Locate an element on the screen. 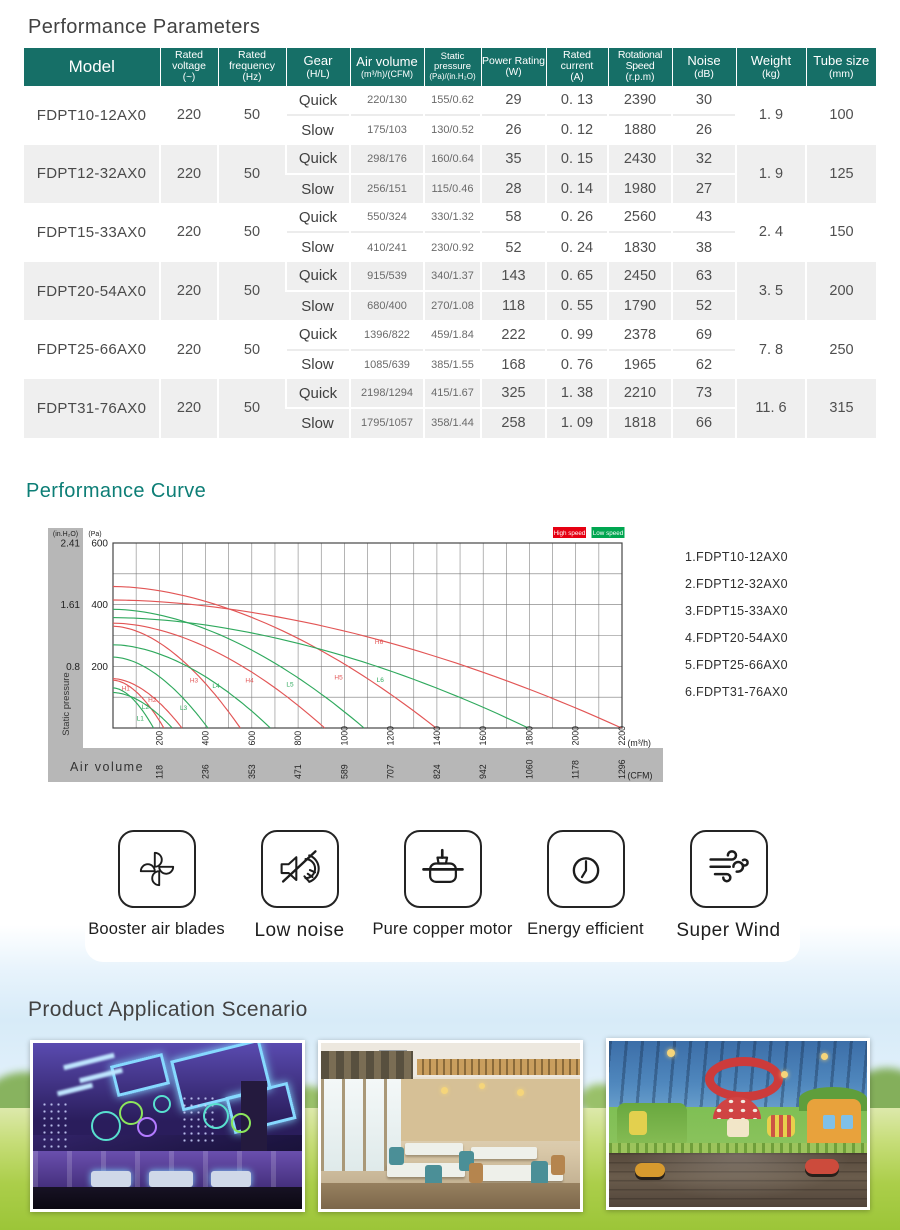  curve-legend-item: 3.FDPT15-33AX0 is located at coordinates (736, 611).